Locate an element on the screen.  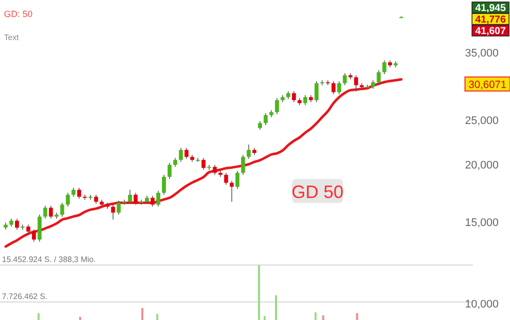
annotation: Text is located at coordinates (12, 37).